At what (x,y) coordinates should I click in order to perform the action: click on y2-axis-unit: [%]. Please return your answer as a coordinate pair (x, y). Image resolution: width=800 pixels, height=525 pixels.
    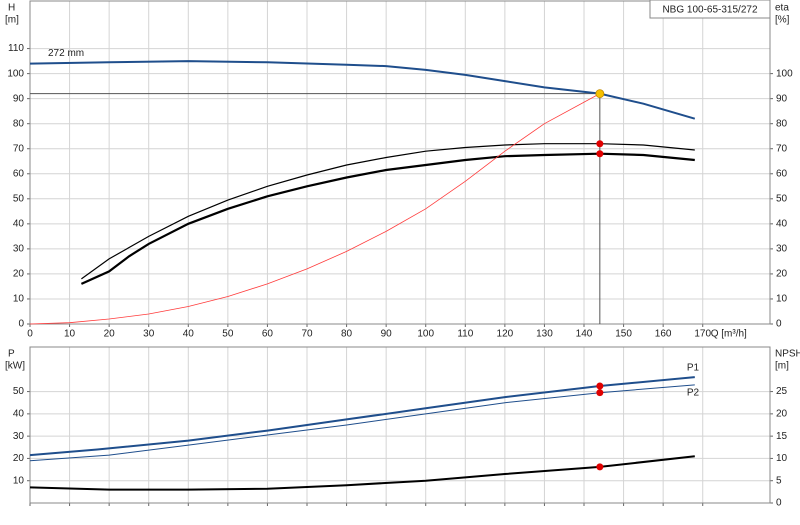
    Looking at the image, I should click on (782, 20).